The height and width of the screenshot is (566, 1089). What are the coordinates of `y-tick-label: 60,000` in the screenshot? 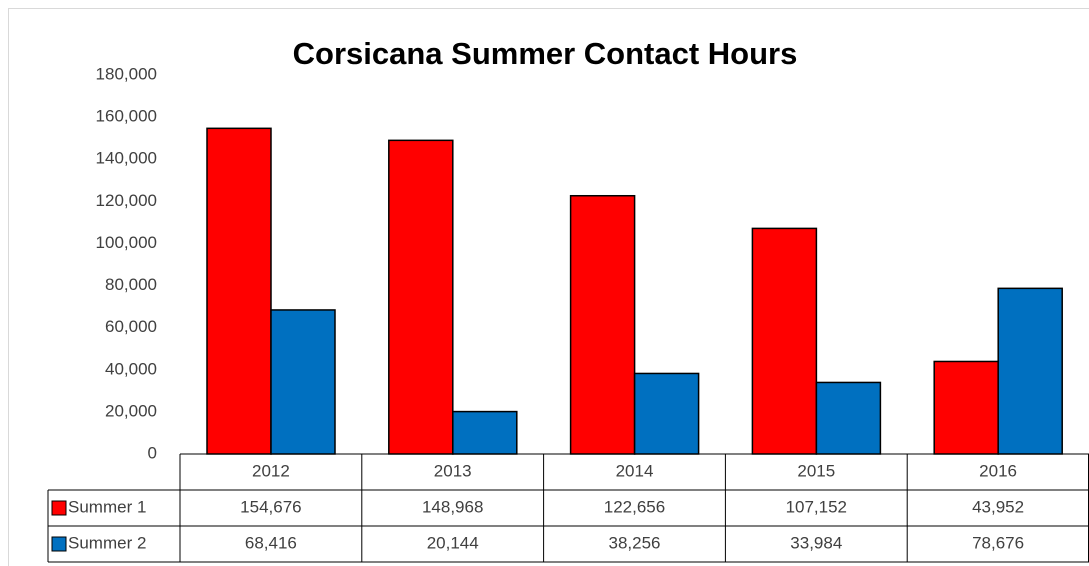 It's located at (131, 326).